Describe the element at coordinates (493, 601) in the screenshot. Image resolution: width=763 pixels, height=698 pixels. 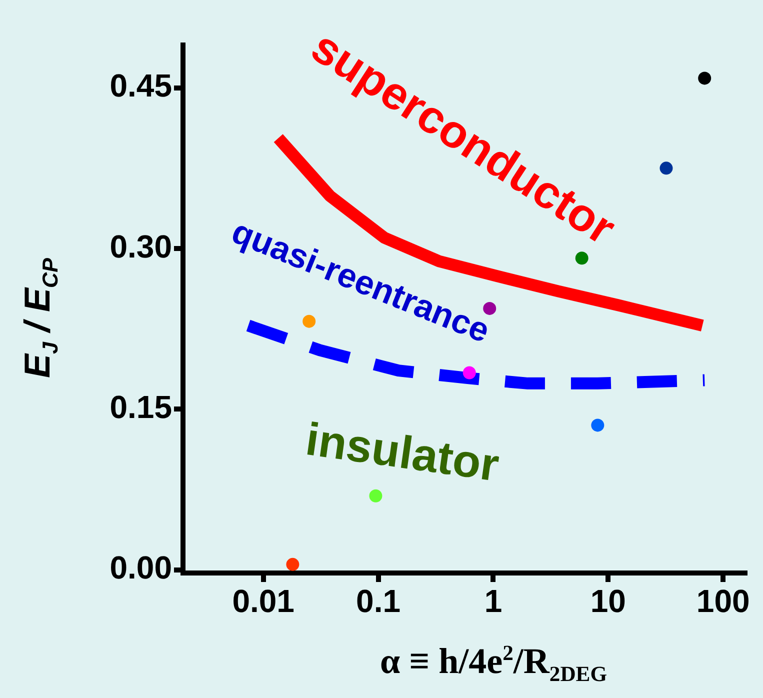
I see `x-tick-label: 1` at that location.